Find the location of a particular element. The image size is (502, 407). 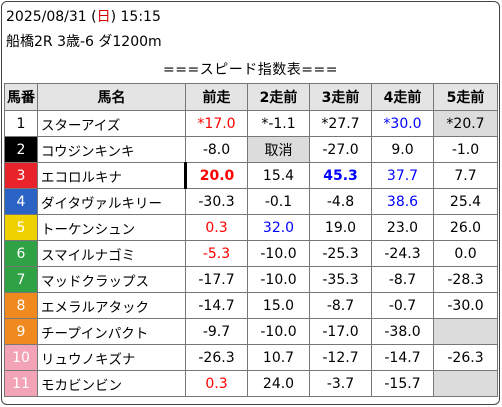

horse-number: 8 is located at coordinates (21, 305).